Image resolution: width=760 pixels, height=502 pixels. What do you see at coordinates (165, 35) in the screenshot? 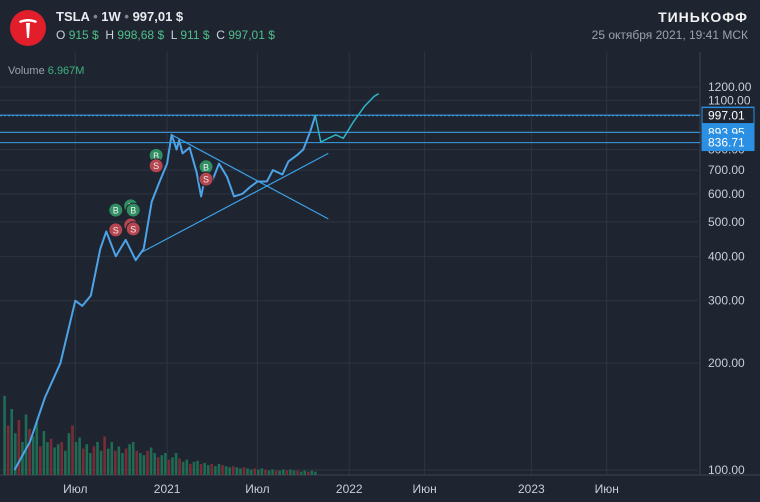
I see `ohlc-line: O 915 $ H 998,68 $ L 911 $ C 997,01 $` at bounding box center [165, 35].